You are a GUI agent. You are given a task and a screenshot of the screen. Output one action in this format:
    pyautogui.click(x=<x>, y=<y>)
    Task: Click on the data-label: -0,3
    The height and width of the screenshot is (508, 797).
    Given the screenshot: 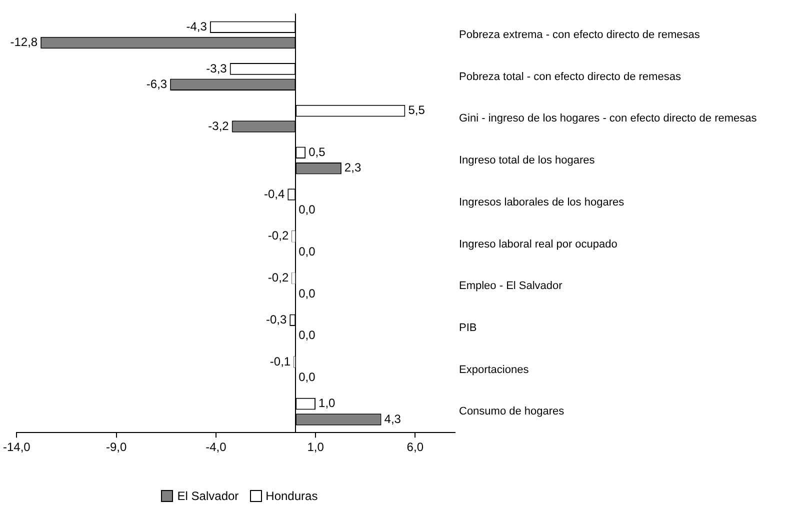 What is the action you would take?
    pyautogui.click(x=276, y=319)
    